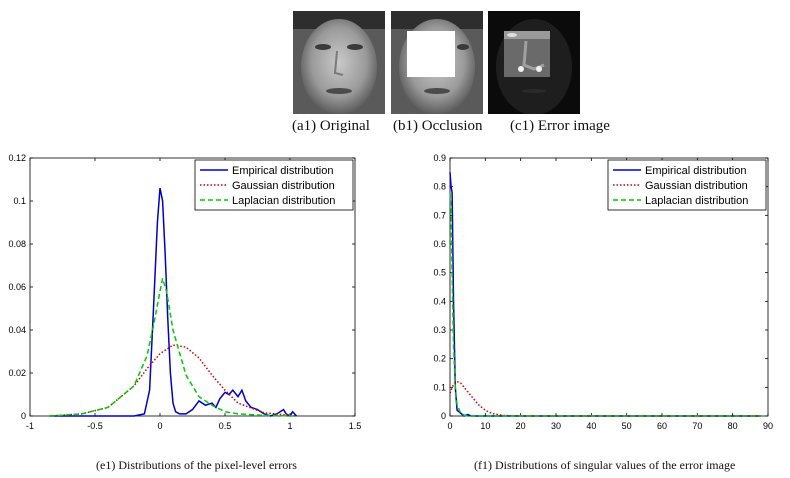 Image resolution: width=790 pixels, height=478 pixels. Describe the element at coordinates (17, 330) in the screenshot. I see `e1-y-tick-label: 0.04` at that location.